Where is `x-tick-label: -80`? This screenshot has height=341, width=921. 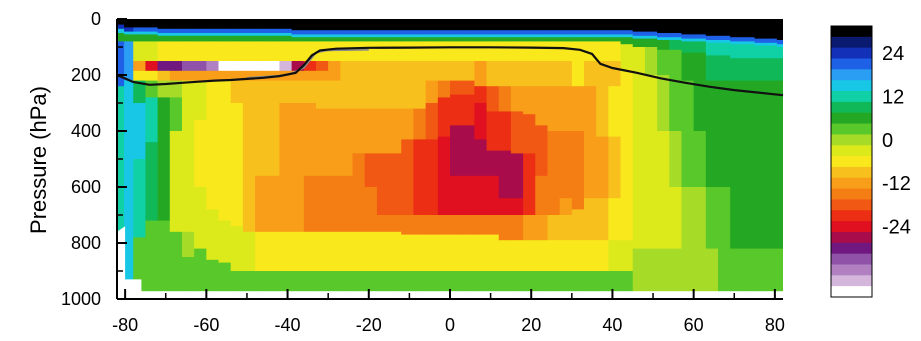
x-tick-label: -80 is located at coordinates (125, 325).